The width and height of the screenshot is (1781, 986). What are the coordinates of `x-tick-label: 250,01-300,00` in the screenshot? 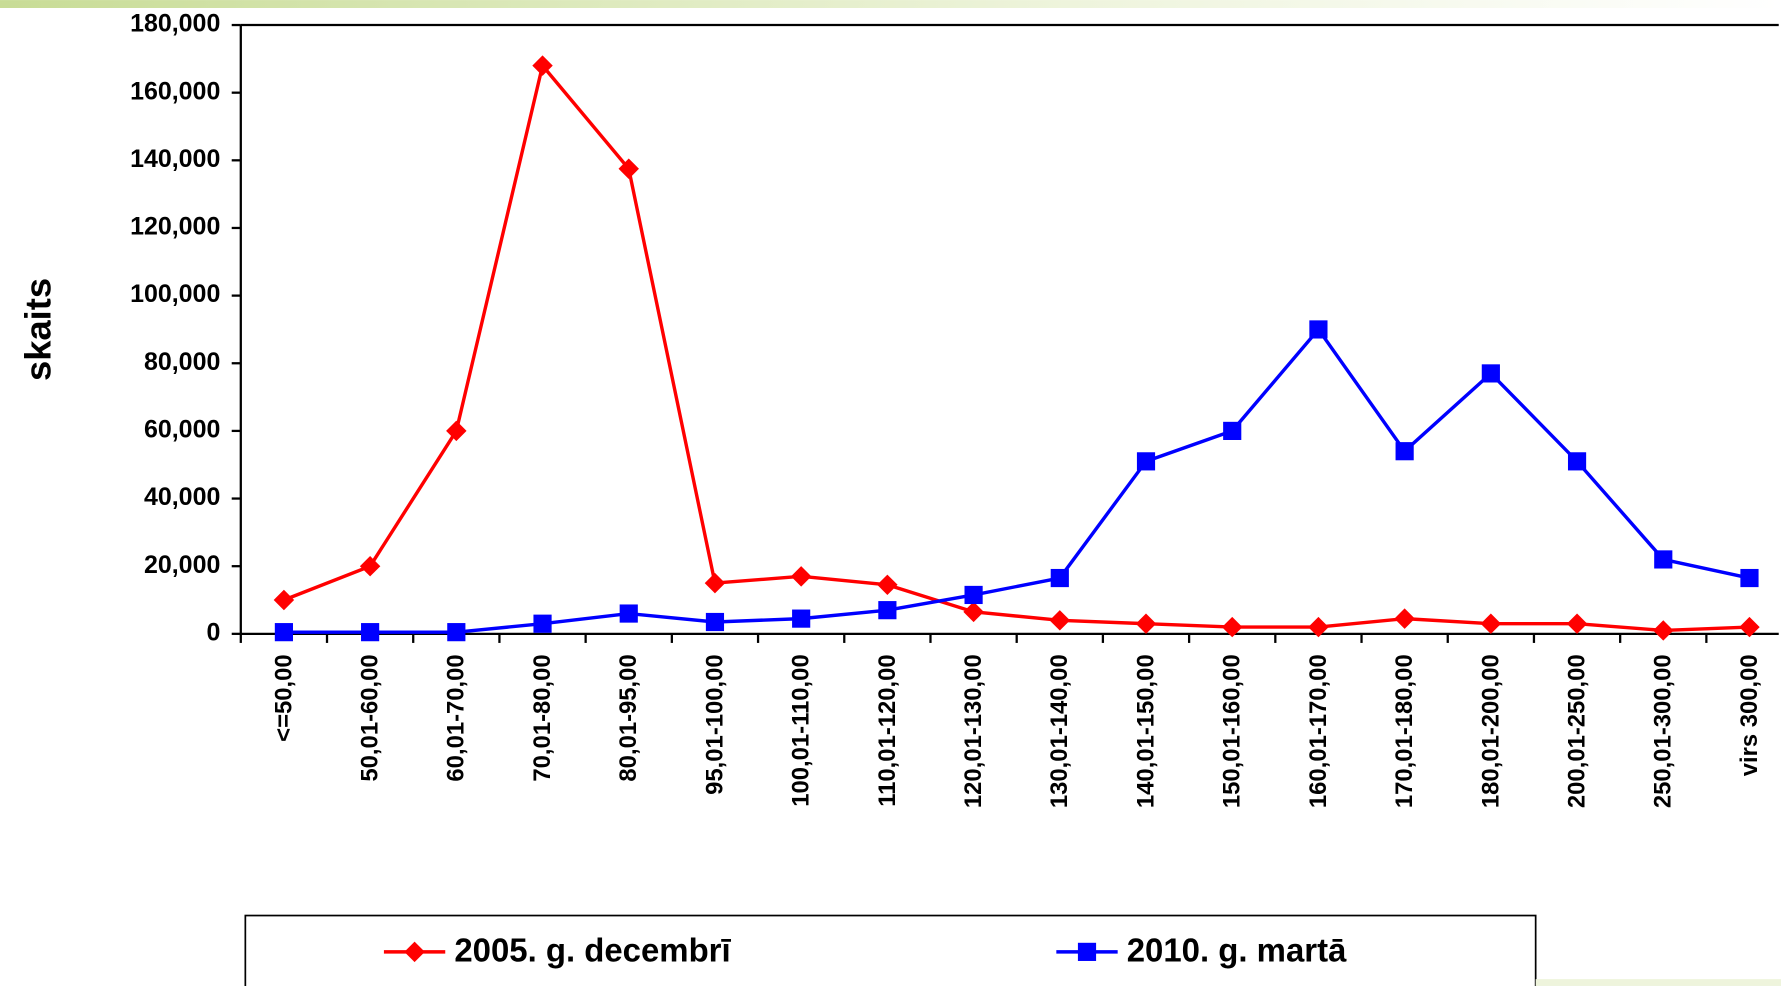 It's located at (1663, 731).